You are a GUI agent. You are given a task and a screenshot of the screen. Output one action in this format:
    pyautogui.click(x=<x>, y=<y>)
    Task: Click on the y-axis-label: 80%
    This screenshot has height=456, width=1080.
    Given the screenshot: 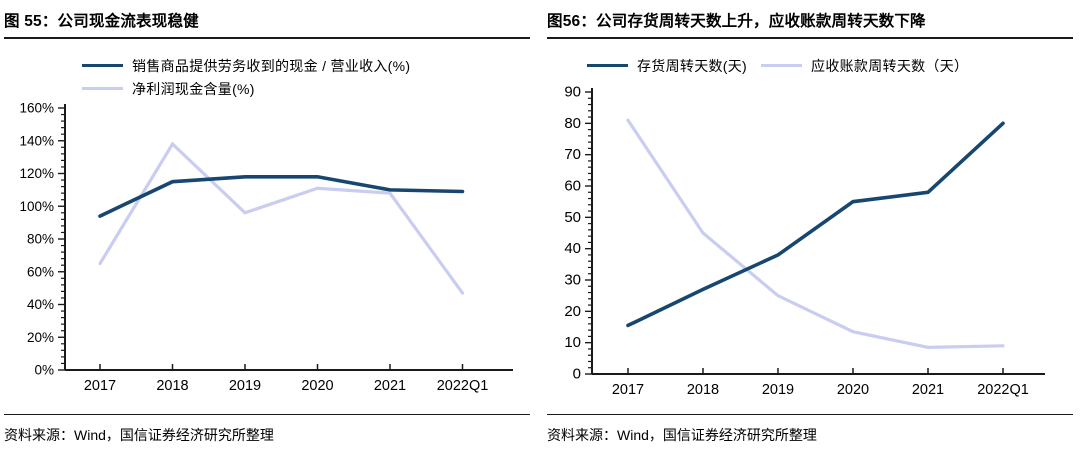 What is the action you would take?
    pyautogui.click(x=40, y=239)
    